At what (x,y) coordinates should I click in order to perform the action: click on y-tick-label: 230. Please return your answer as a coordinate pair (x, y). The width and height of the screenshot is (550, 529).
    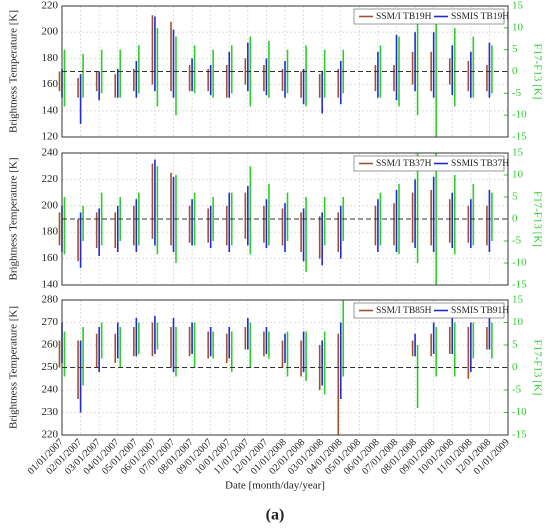
    Looking at the image, I should click on (50, 412).